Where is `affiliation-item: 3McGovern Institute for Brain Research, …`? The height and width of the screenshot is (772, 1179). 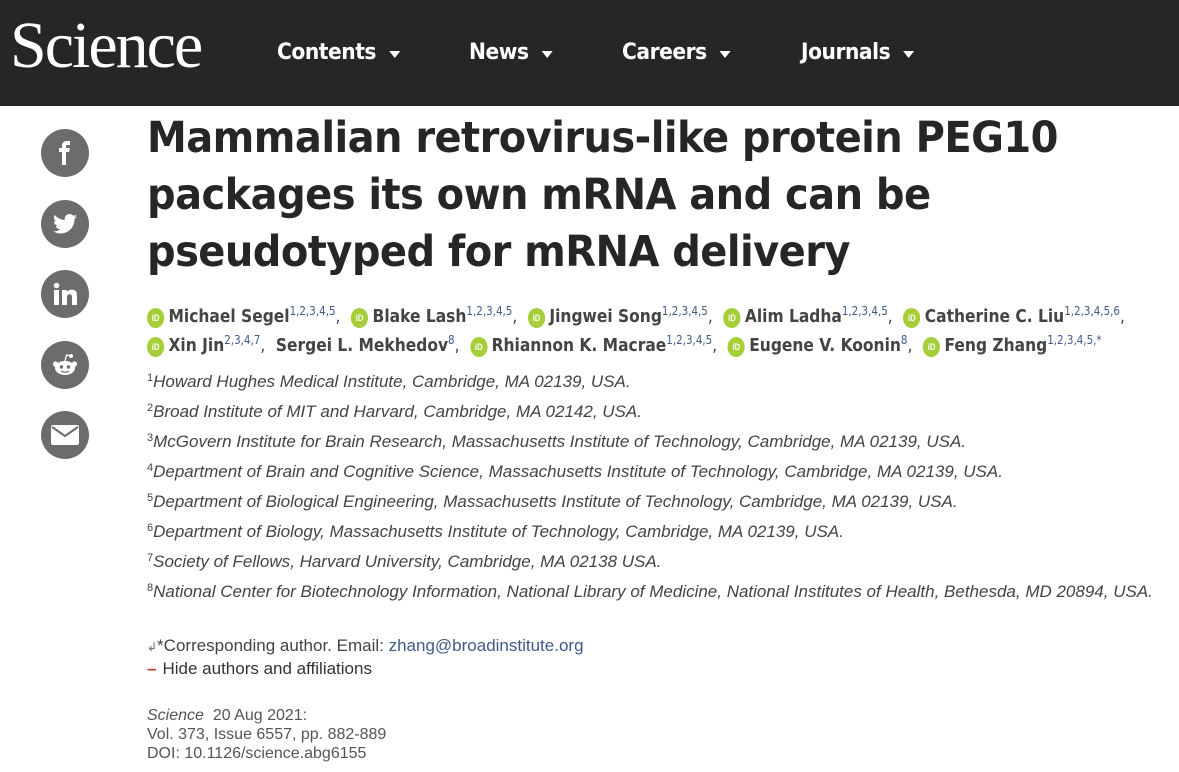
affiliation-item: 3McGovern Institute for Brain Research, … is located at coordinates (662, 442).